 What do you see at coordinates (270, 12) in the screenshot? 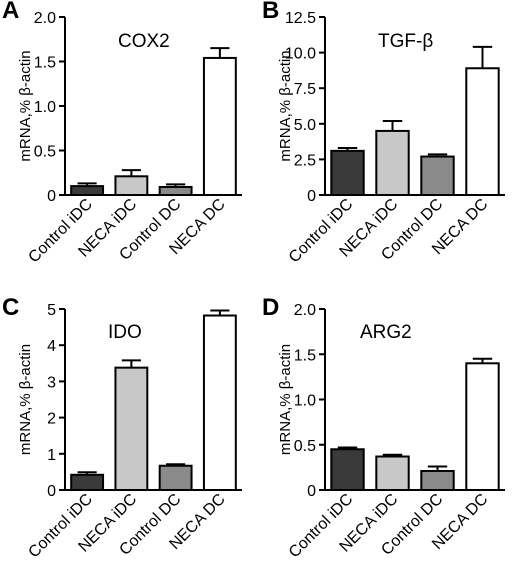
I see `panel-letter: B` at bounding box center [270, 12].